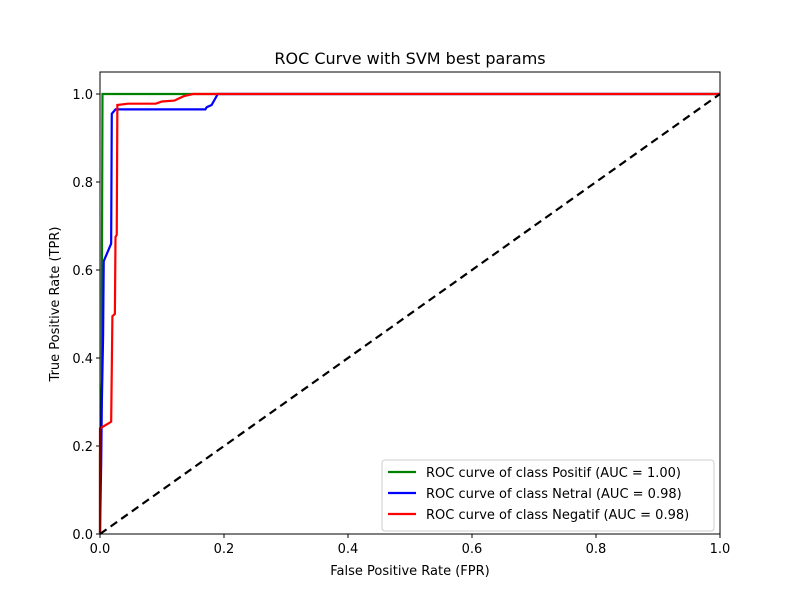  What do you see at coordinates (82, 183) in the screenshot?
I see `y-tick-label: 0.8` at bounding box center [82, 183].